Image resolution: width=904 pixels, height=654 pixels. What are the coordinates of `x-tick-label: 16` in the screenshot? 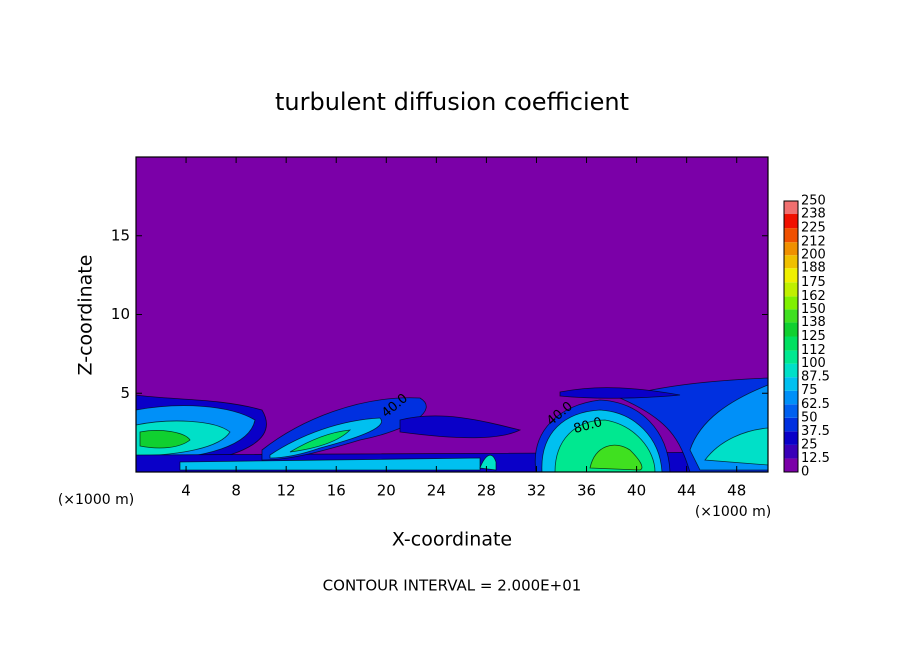 It's located at (336, 491).